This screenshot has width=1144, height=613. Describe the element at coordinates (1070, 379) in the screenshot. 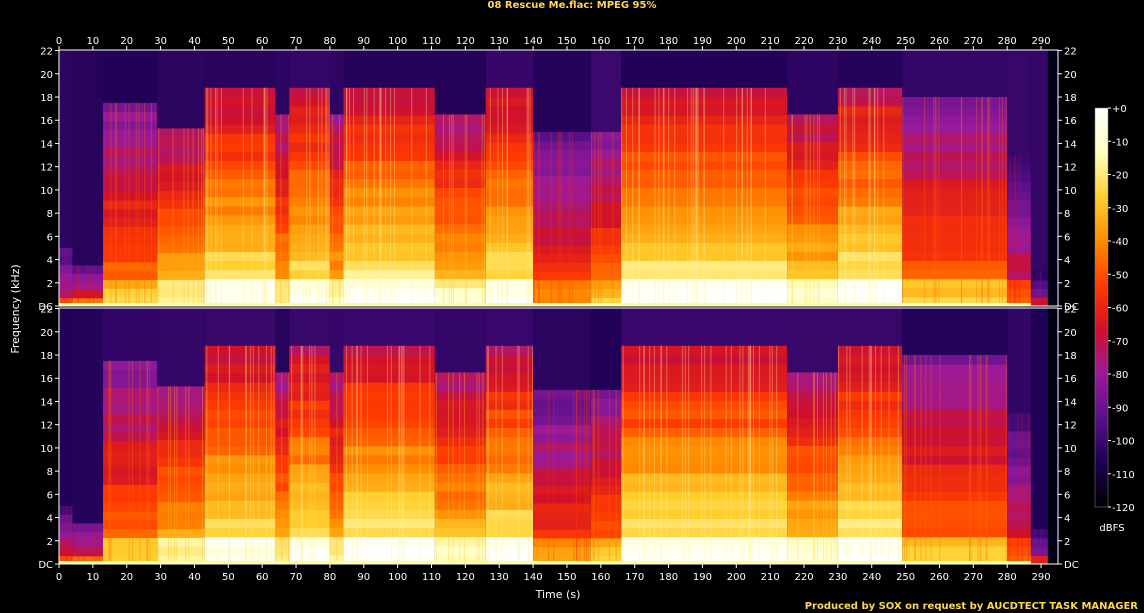

I see `y-tick-label: 16` at that location.